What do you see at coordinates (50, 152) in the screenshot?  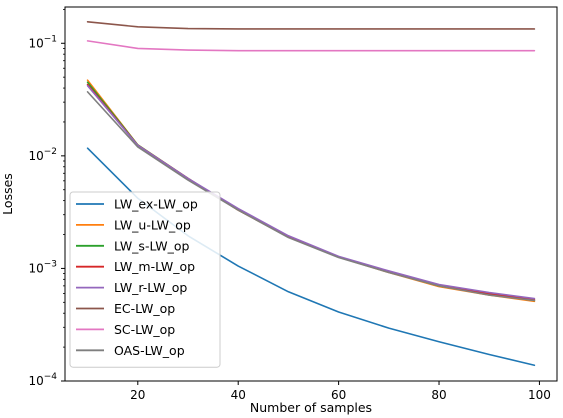 I see `y-tick-label-exponent: −2` at bounding box center [50, 152].